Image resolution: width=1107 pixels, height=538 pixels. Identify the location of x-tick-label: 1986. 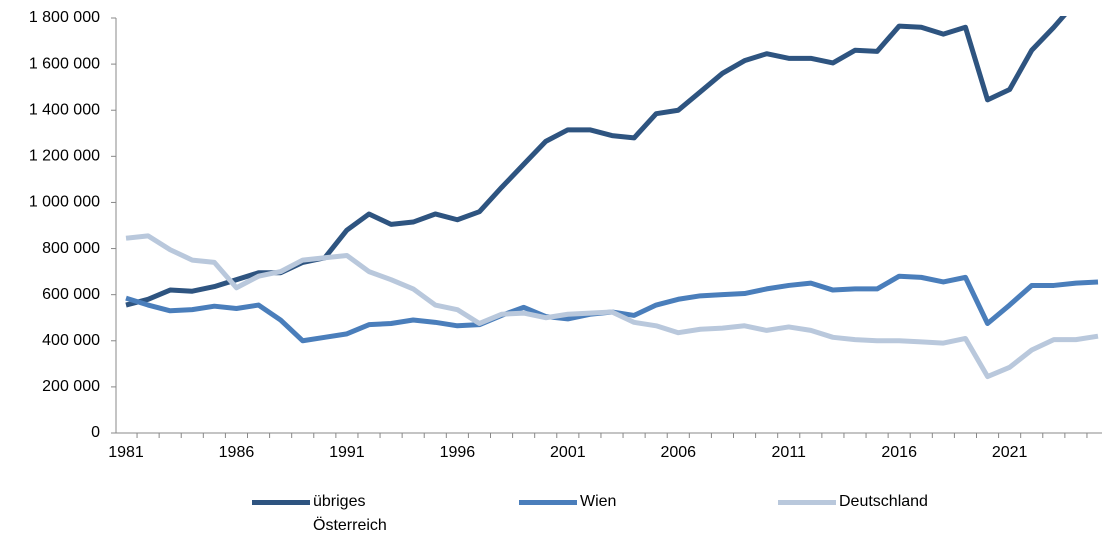
(237, 452).